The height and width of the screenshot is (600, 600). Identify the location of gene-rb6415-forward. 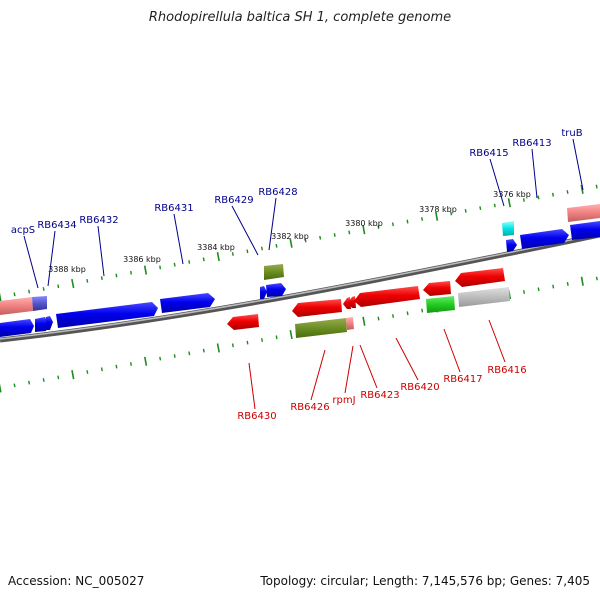
(511, 245).